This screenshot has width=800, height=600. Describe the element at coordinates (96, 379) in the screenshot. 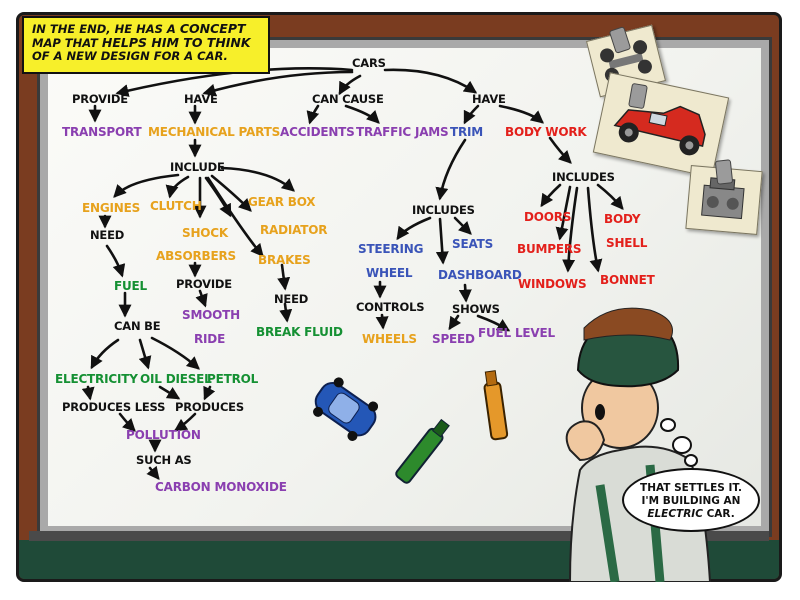

I see `node-electricity: ELECTRICITY` at that location.